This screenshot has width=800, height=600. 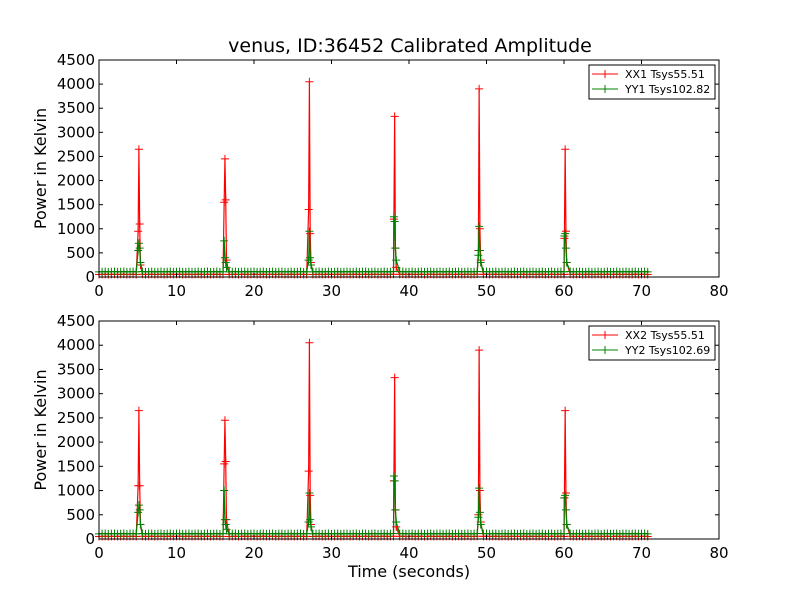 What do you see at coordinates (667, 89) in the screenshot?
I see `legend-label-yy1: YY1 Tsys102.82` at bounding box center [667, 89].